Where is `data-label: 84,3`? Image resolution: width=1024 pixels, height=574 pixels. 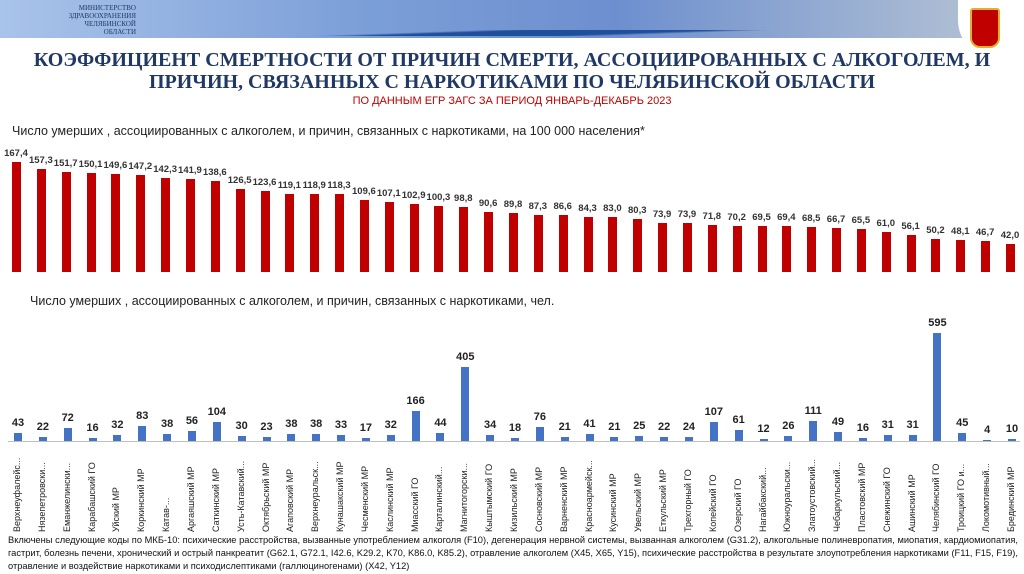
data-label: 84,3 is located at coordinates (587, 208).